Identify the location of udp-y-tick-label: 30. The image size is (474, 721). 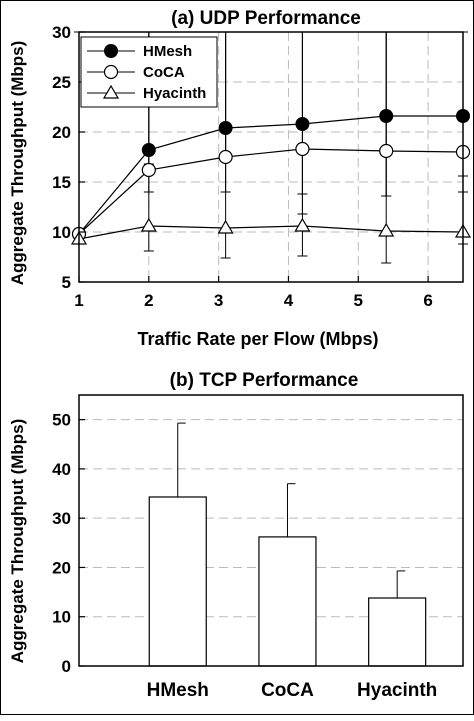
(61, 32).